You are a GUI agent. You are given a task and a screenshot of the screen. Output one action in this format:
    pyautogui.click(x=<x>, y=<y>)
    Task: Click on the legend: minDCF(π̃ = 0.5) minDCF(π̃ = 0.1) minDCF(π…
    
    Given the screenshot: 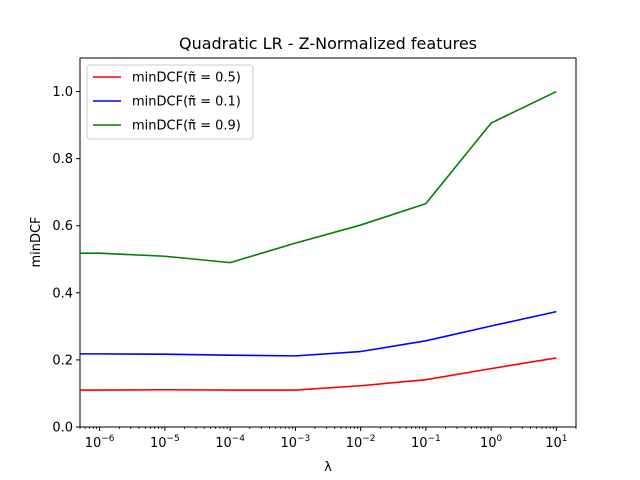 What is the action you would take?
    pyautogui.click(x=170, y=102)
    